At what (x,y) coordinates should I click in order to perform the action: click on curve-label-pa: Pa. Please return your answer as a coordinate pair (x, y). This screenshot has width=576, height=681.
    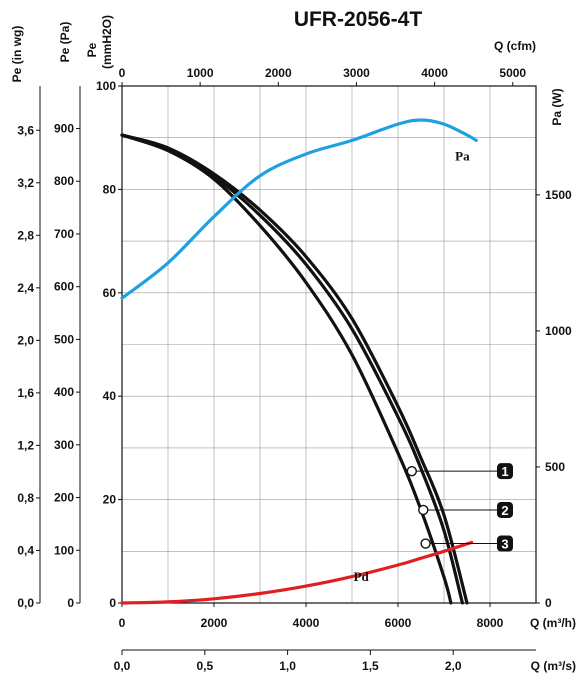
    Looking at the image, I should click on (462, 156).